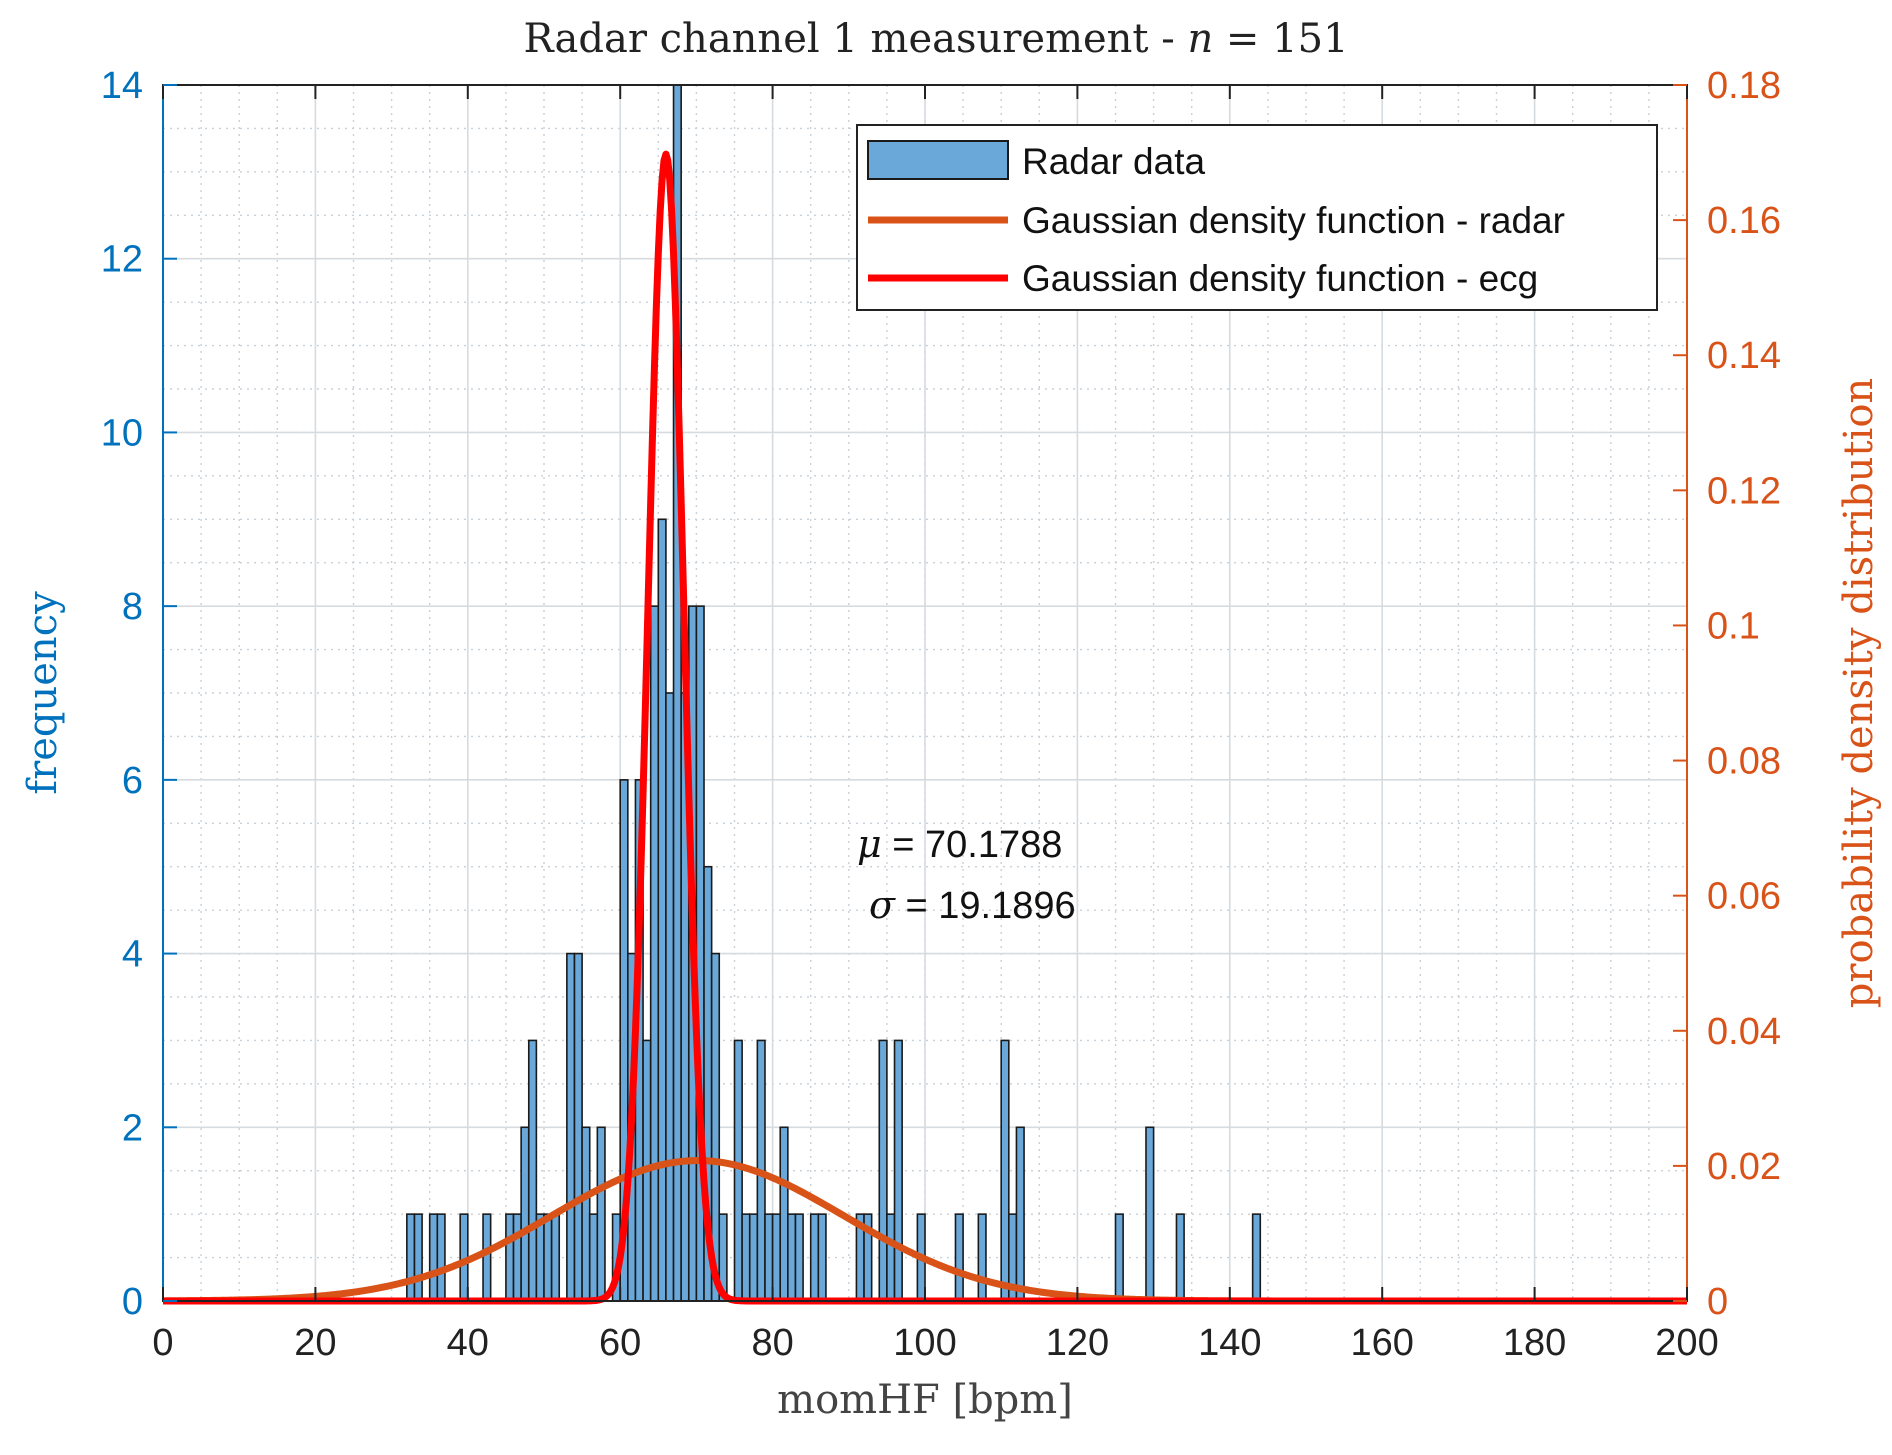  Describe the element at coordinates (938, 160) in the screenshot. I see `legend-swatch-radar-data` at that location.